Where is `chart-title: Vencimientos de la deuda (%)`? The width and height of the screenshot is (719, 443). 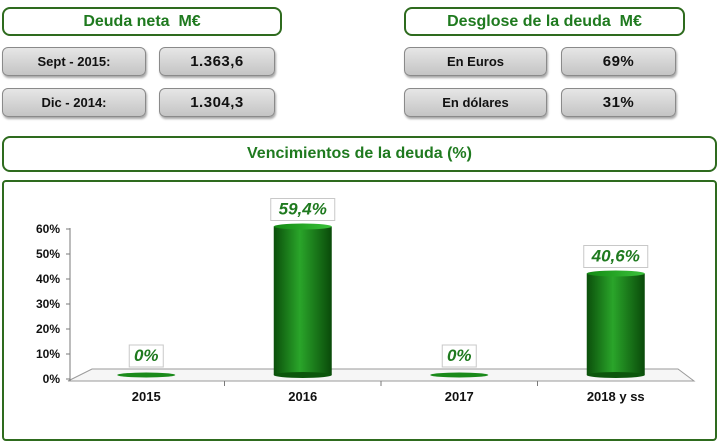 chart-title: Vencimientos de la deuda (%) is located at coordinates (359, 153).